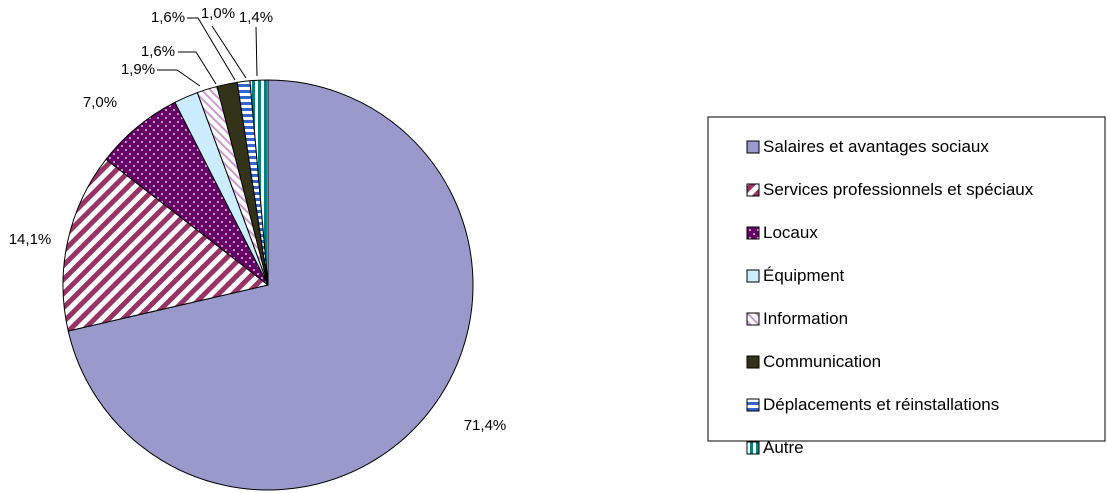 The width and height of the screenshot is (1107, 493). I want to click on legend-label-equipment: Équipment, so click(804, 275).